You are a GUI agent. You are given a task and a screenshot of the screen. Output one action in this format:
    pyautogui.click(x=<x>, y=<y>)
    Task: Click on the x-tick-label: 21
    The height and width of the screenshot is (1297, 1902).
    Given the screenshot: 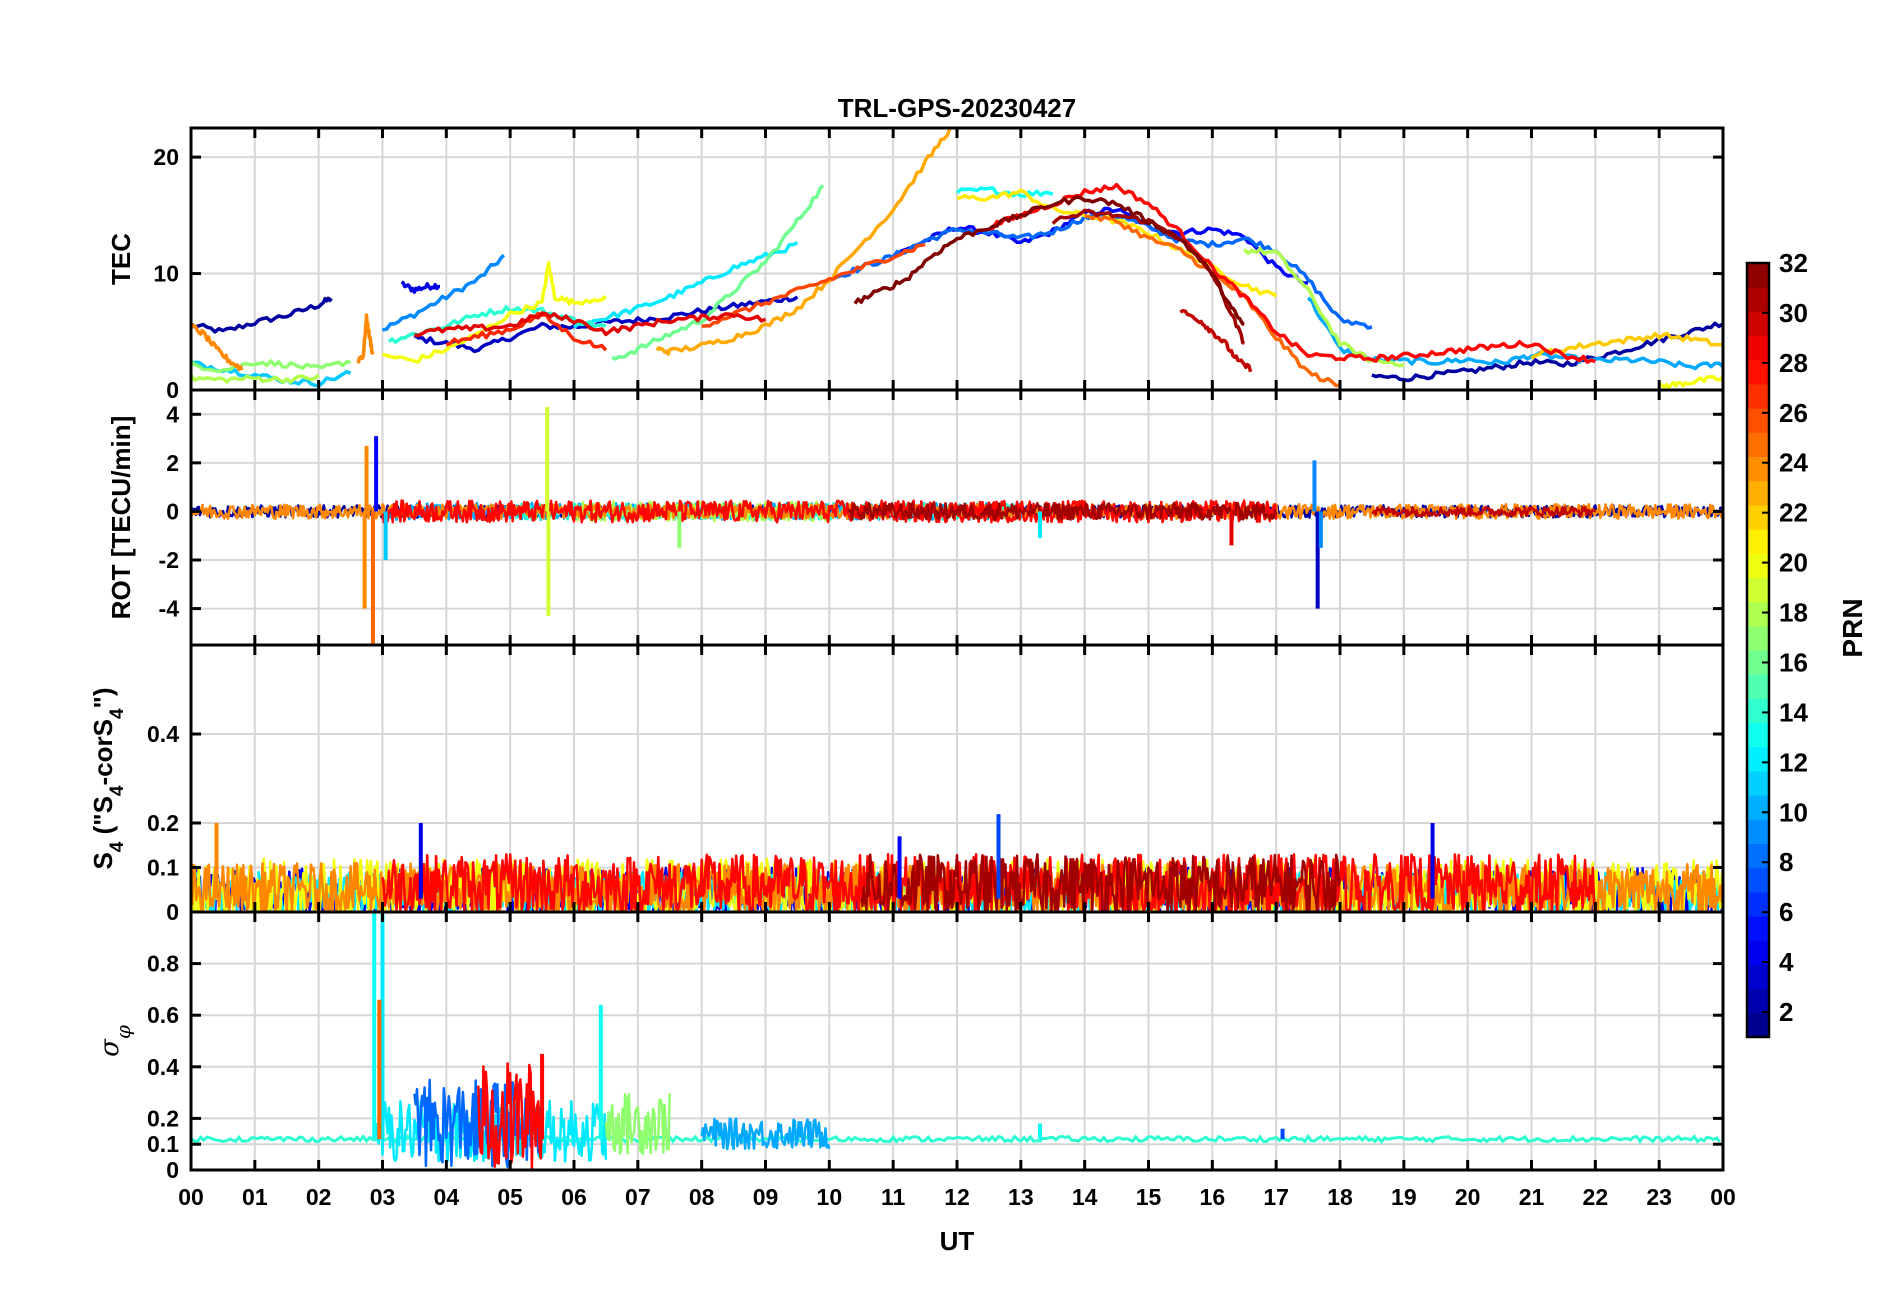 What is the action you would take?
    pyautogui.click(x=1532, y=1197)
    